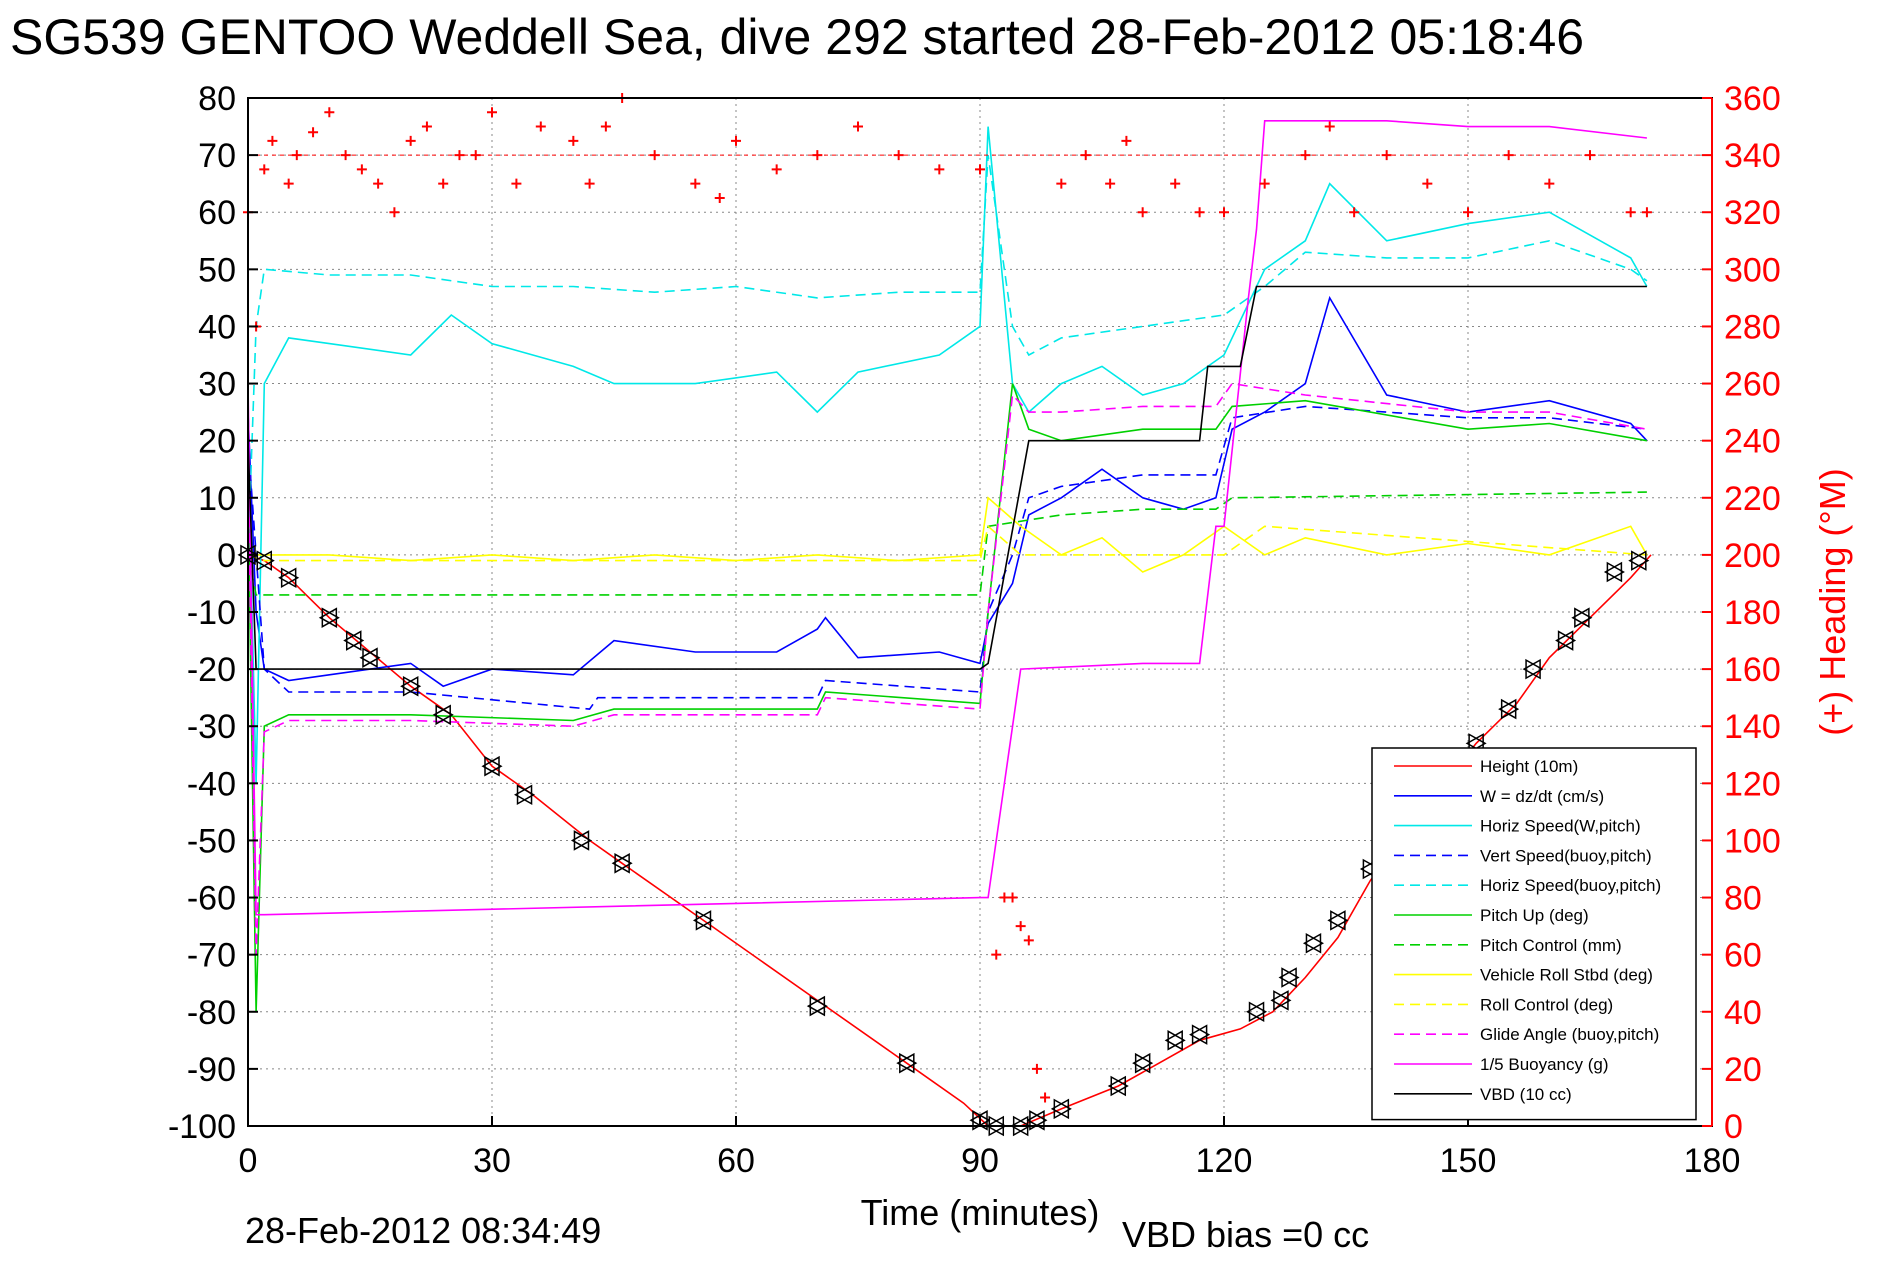 Image resolution: width=1891 pixels, height=1262 pixels. What do you see at coordinates (1560, 826) in the screenshot?
I see `legend-label: Horiz Speed(W,pitch)` at bounding box center [1560, 826].